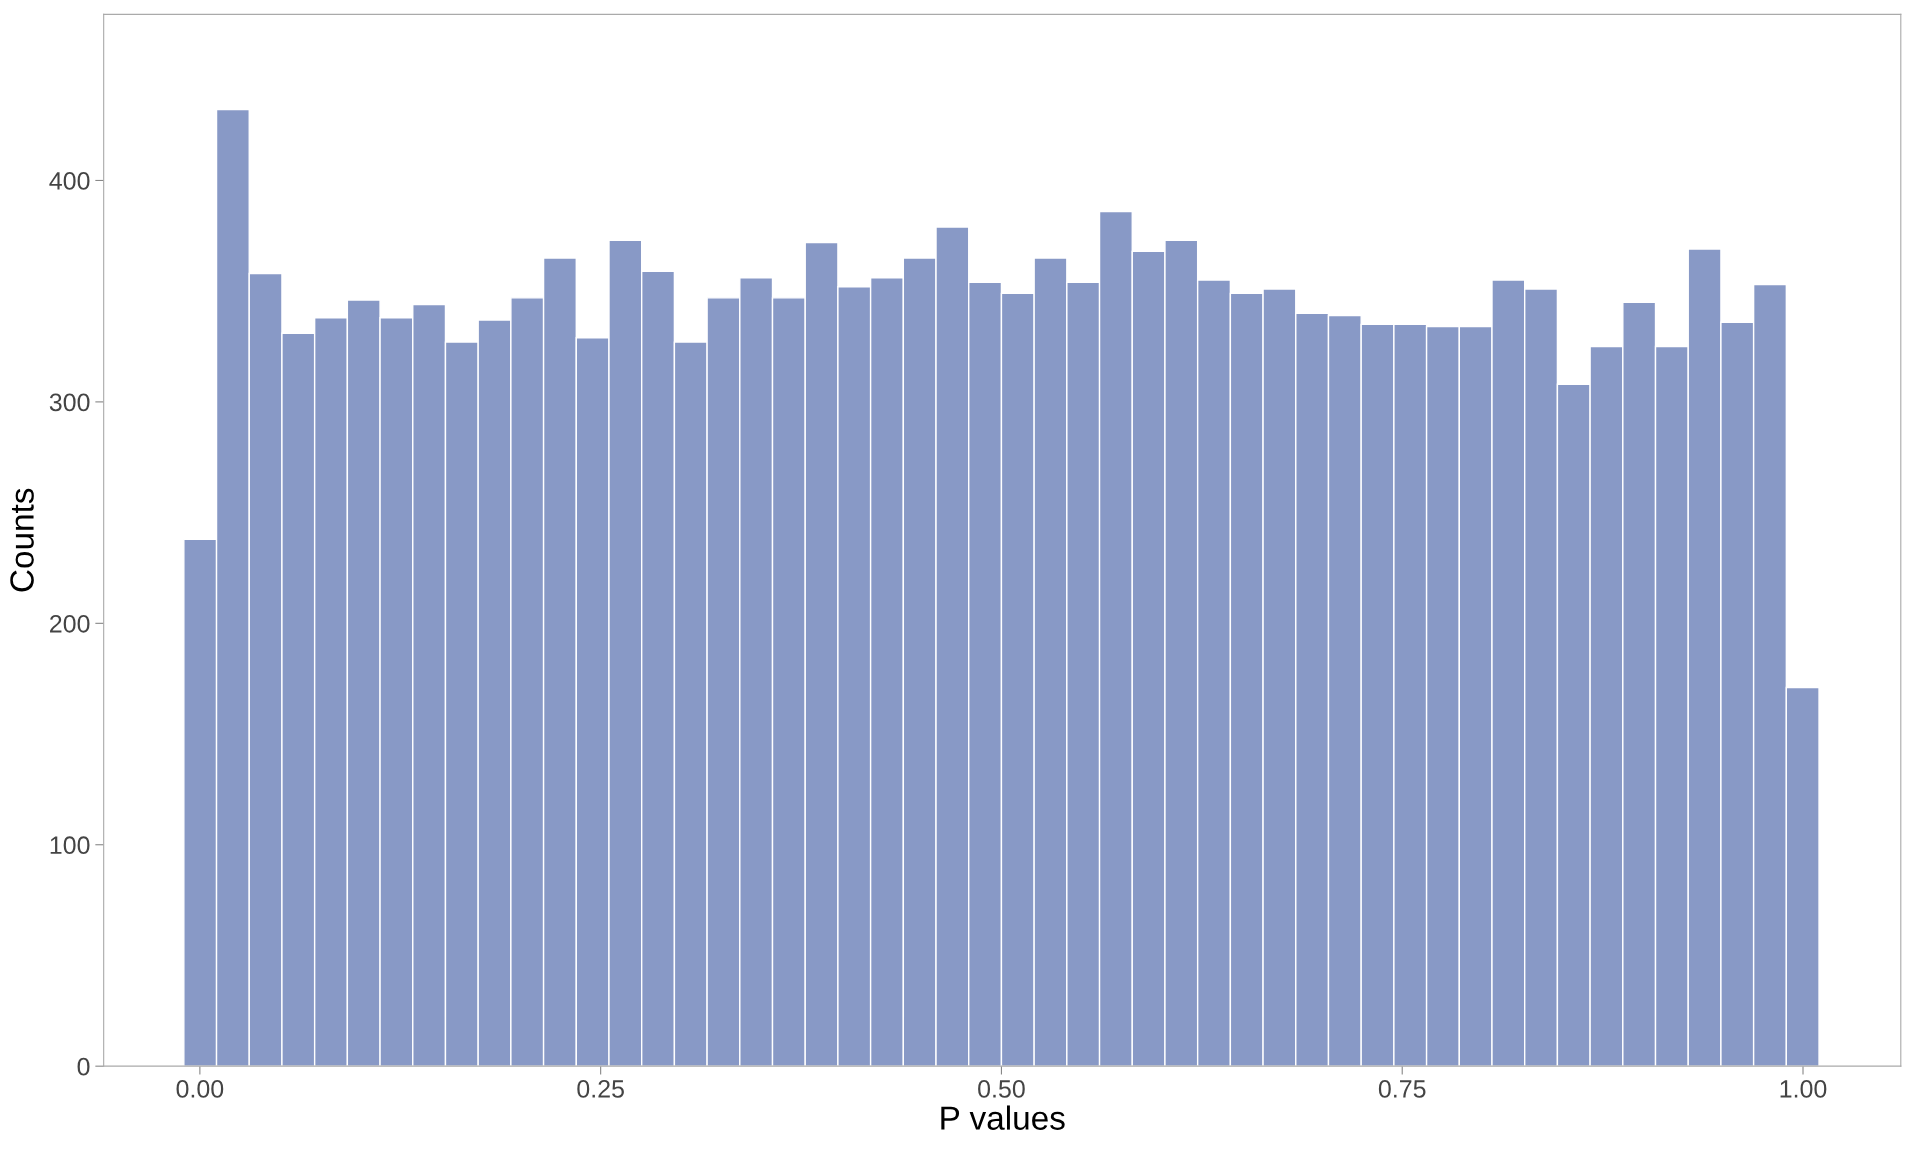 The height and width of the screenshot is (1152, 1920). Describe the element at coordinates (1803, 1089) in the screenshot. I see `x-tick-label: 1.00` at that location.